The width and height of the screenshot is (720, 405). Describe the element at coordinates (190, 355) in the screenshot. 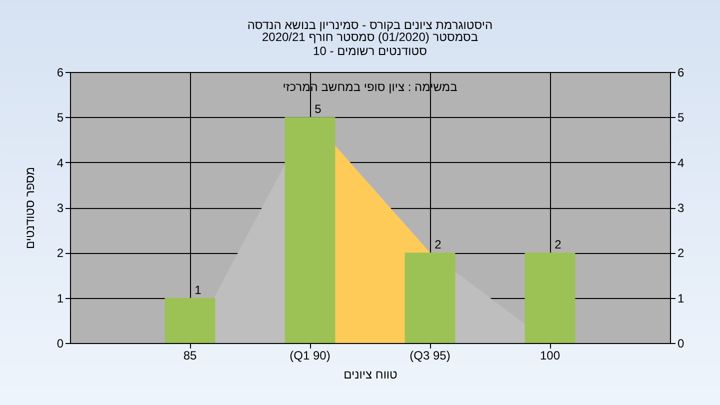

I see `x-tick-label: 85` at that location.